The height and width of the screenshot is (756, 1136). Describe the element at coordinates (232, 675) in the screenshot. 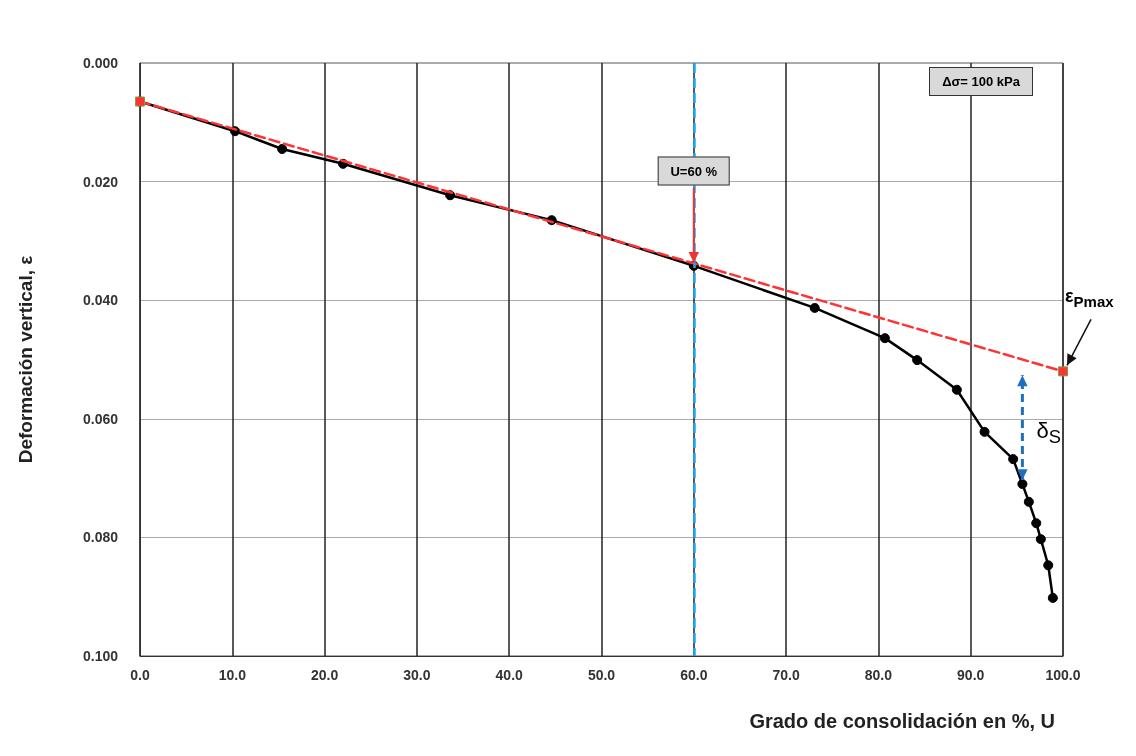

I see `x-tick-label: 10.0` at that location.